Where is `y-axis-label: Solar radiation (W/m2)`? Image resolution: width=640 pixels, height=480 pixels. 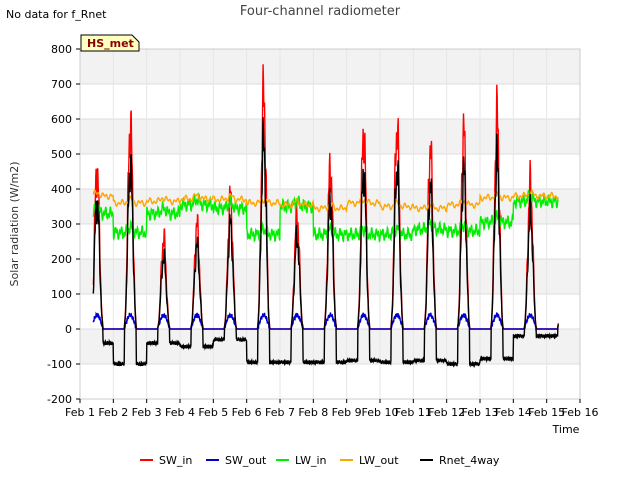 y-axis-label: Solar radiation (W/m2) is located at coordinates (14, 223).